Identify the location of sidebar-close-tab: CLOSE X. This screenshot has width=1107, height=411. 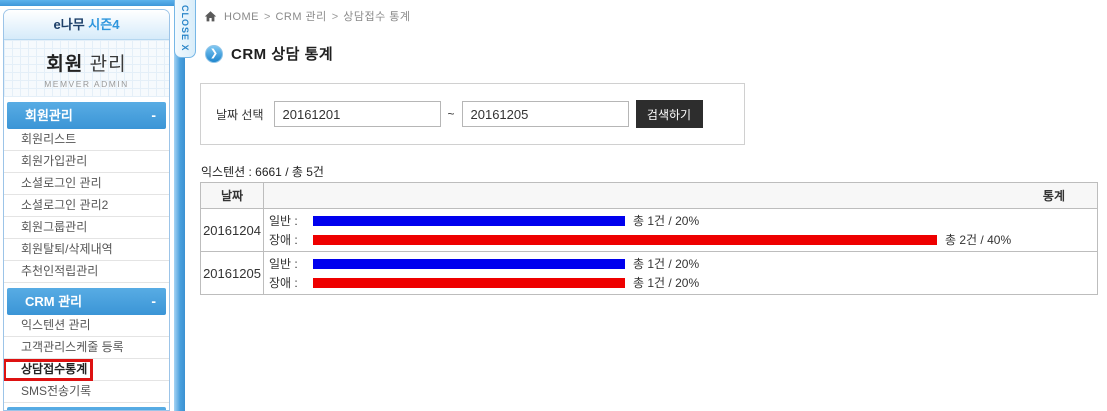
(185, 29).